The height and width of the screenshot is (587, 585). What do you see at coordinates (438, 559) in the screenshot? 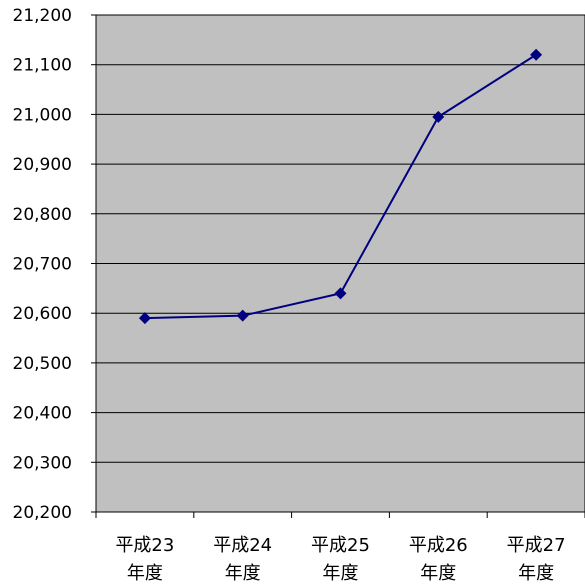
I see `x-tick-label: 平成26 年度` at bounding box center [438, 559].